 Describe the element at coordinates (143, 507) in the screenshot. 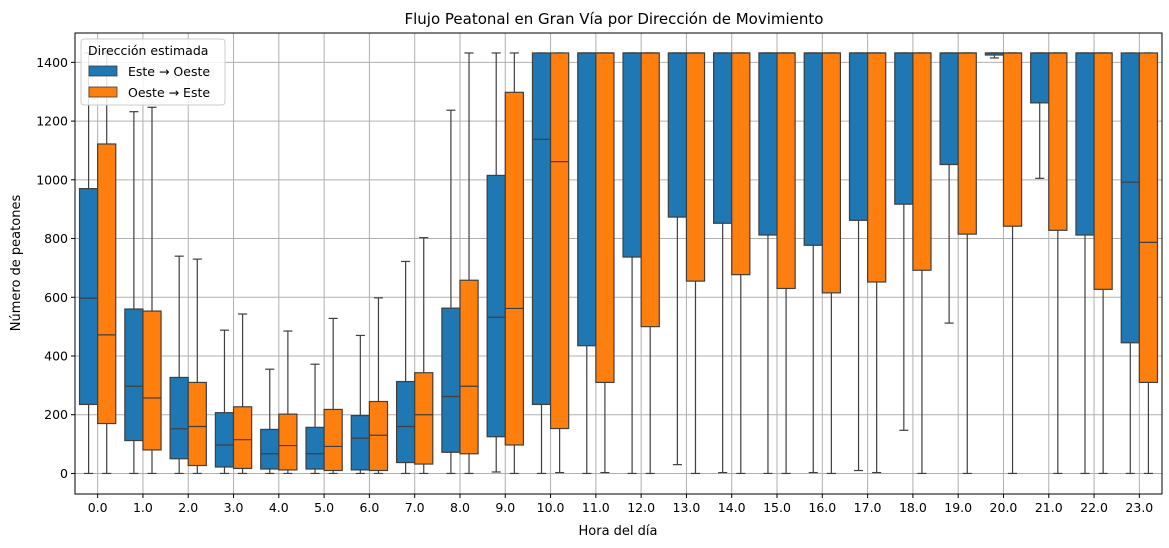

I see `x-tick-label: 1.0` at that location.